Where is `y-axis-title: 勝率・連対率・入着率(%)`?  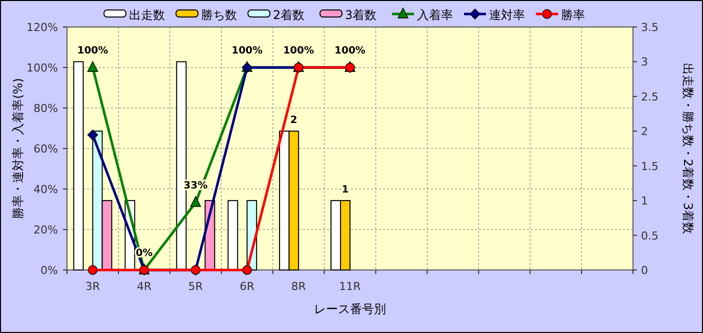 y-axis-title: 勝率・連対率・入着率(%) is located at coordinates (18, 148).